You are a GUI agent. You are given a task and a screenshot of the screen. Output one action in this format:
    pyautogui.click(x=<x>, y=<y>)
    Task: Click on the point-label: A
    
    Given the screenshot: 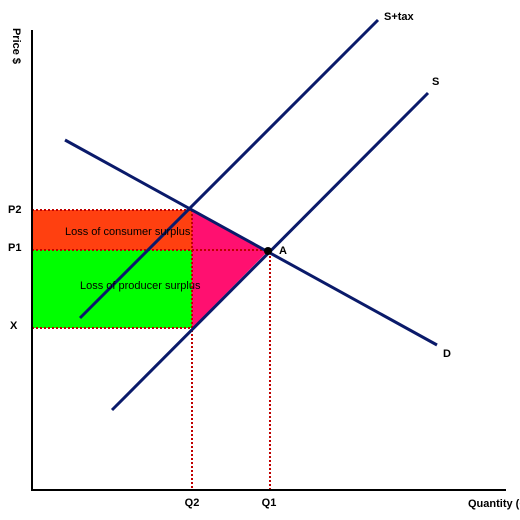 What is the action you would take?
    pyautogui.click(x=283, y=251)
    